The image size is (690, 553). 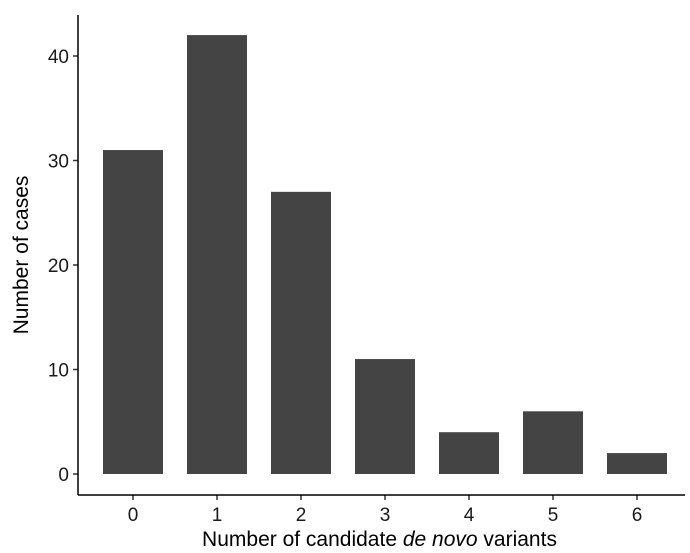 I want to click on x-tick-label-3: 3, so click(x=385, y=515).